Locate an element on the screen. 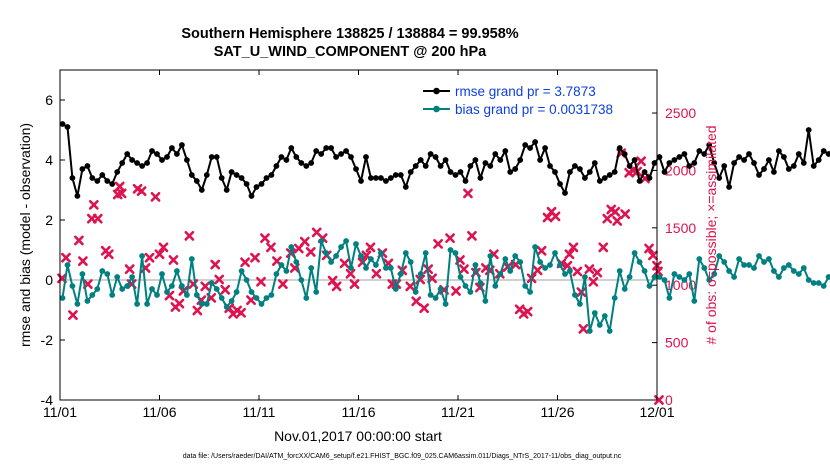 The image size is (830, 470). x-tick-label: 11/16 is located at coordinates (359, 412).